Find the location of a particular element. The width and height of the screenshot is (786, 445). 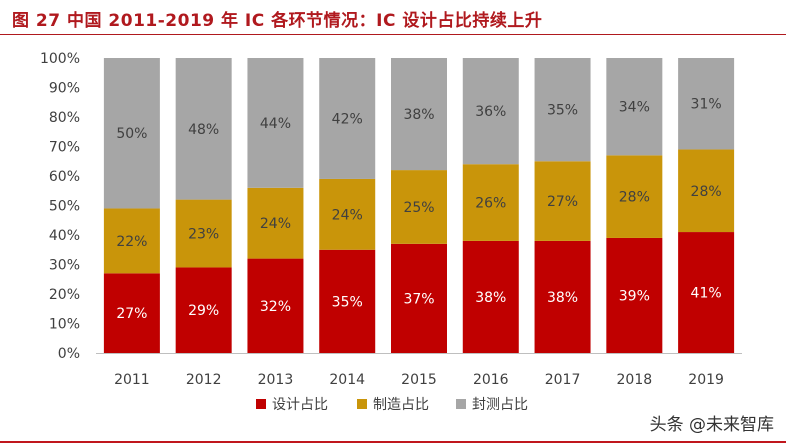

data-label: 42% is located at coordinates (347, 119).